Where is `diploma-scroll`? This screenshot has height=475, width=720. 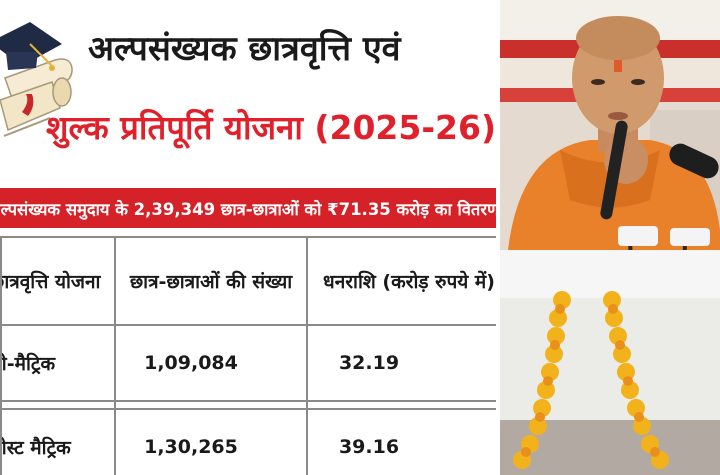
diploma-scroll is located at coordinates (36, 97).